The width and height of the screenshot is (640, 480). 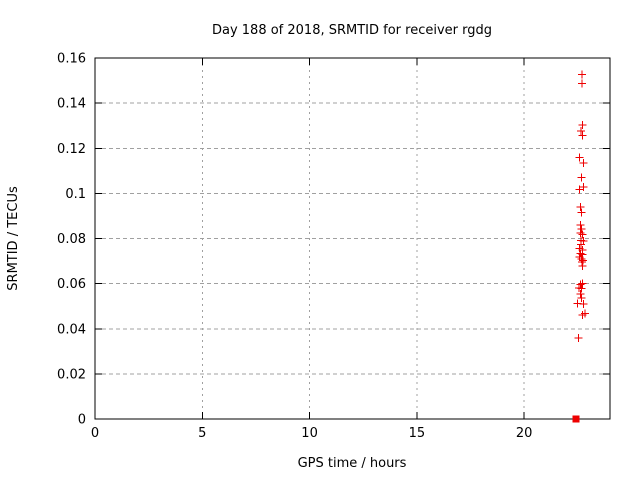 What do you see at coordinates (71, 329) in the screenshot?
I see `y-tick-label: 0.04` at bounding box center [71, 329].